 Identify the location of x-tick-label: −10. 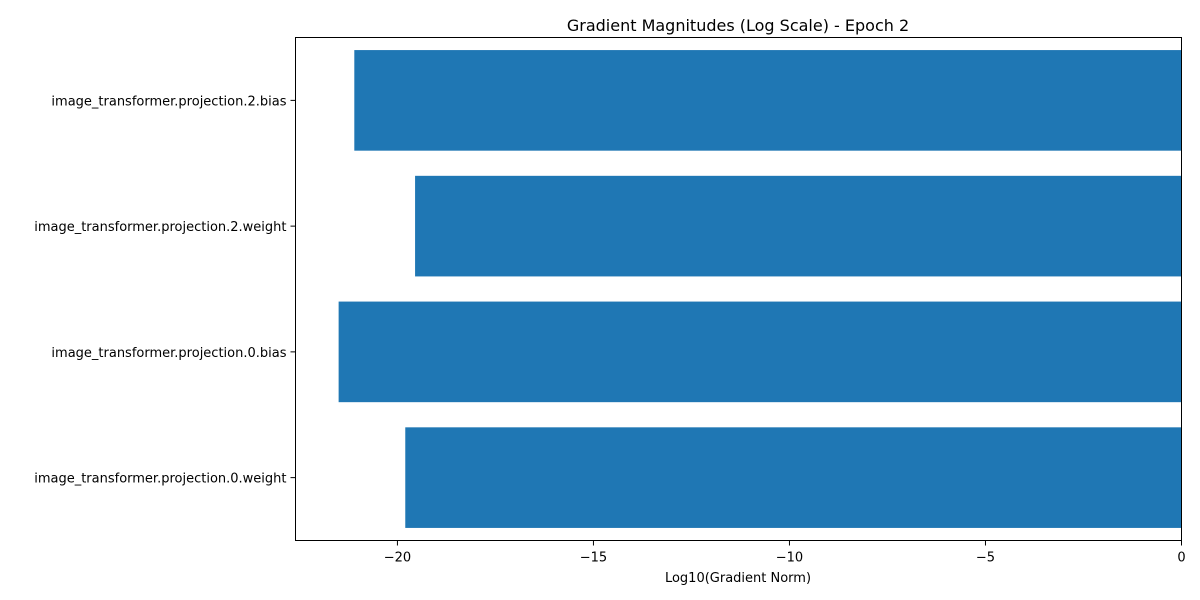
(789, 558).